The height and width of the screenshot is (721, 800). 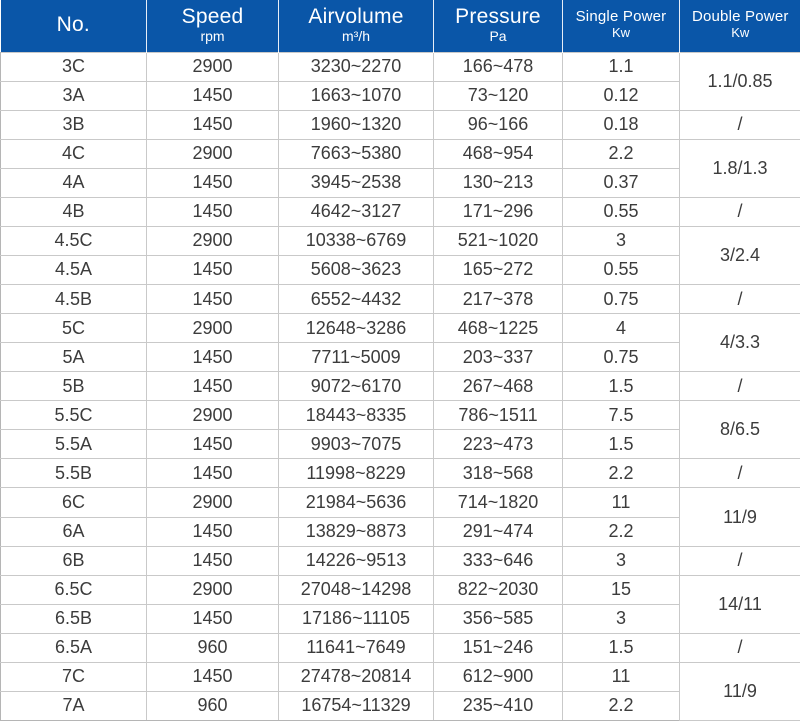 I want to click on airvolume-cell: 21984~5636, so click(x=356, y=502).